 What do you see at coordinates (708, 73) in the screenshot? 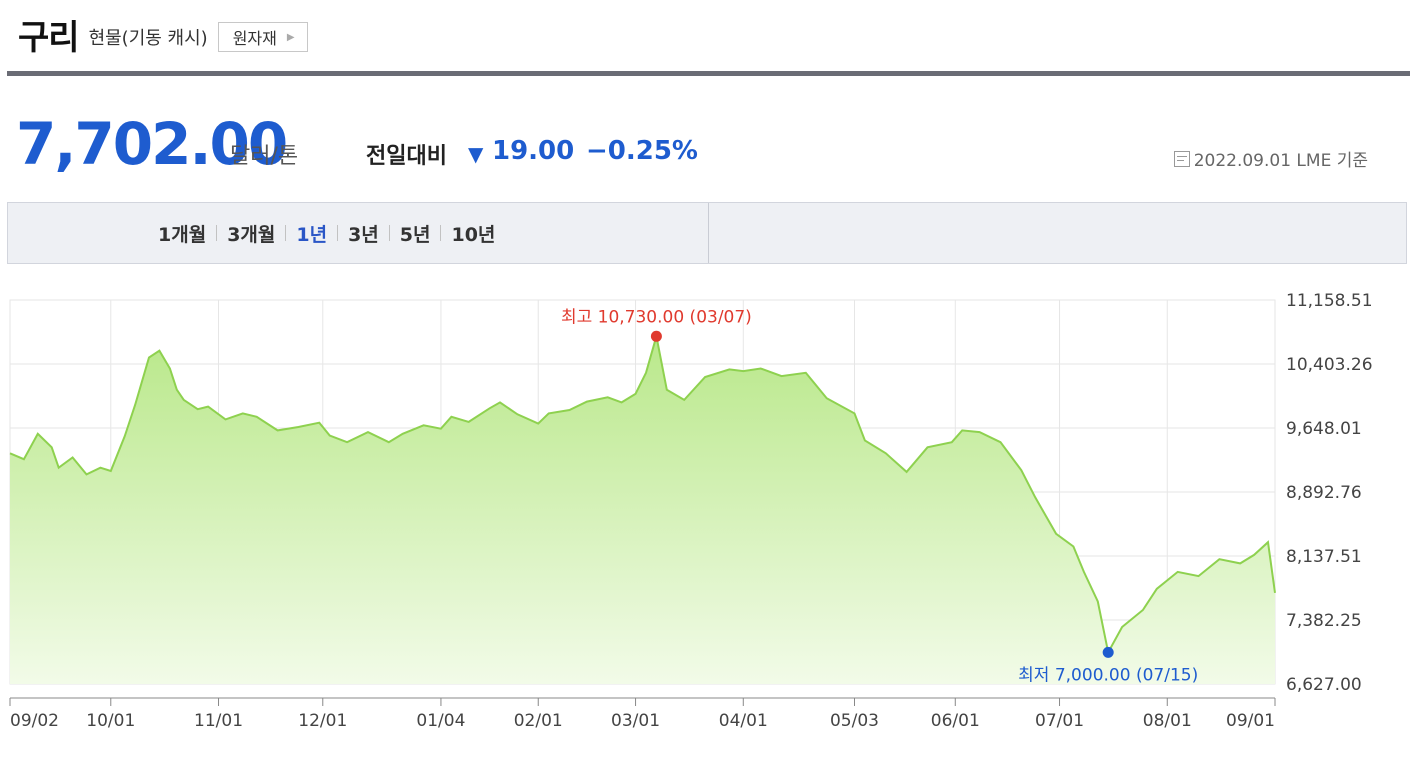
I see `header-divider` at bounding box center [708, 73].